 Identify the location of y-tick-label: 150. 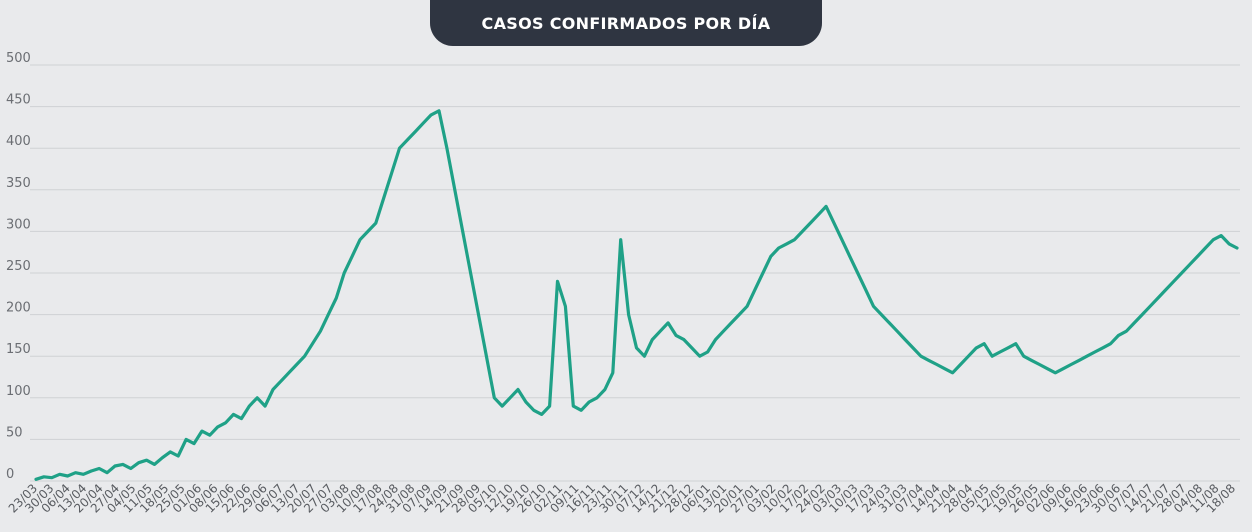
(18, 349).